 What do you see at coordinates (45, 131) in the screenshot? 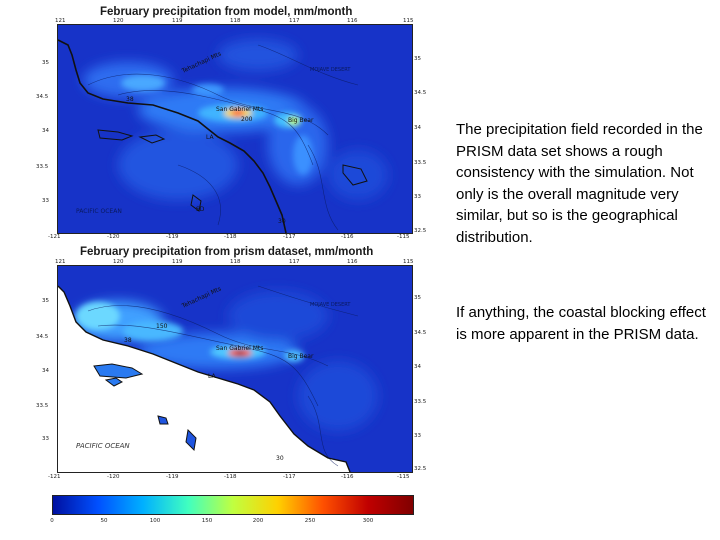
I see `top-lat-tick-left: 34` at bounding box center [45, 131].